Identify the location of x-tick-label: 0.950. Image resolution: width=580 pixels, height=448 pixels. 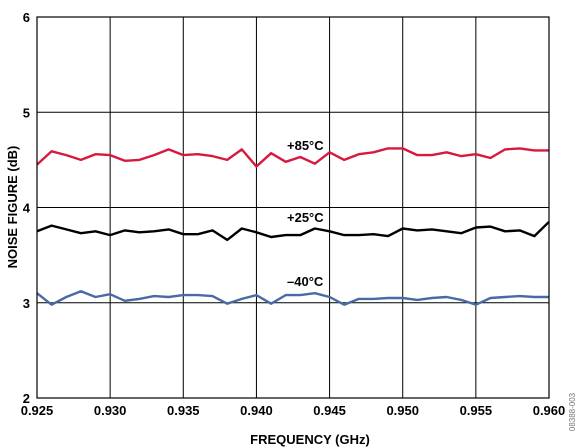
(402, 410).